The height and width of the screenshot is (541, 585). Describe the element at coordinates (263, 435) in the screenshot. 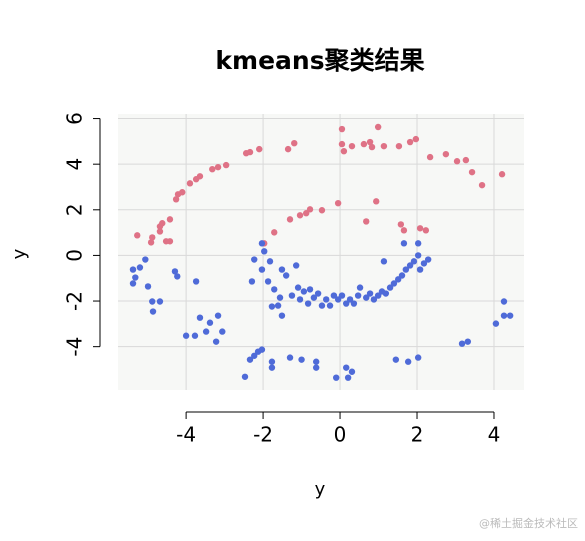

I see `x-tick-label: -2` at that location.